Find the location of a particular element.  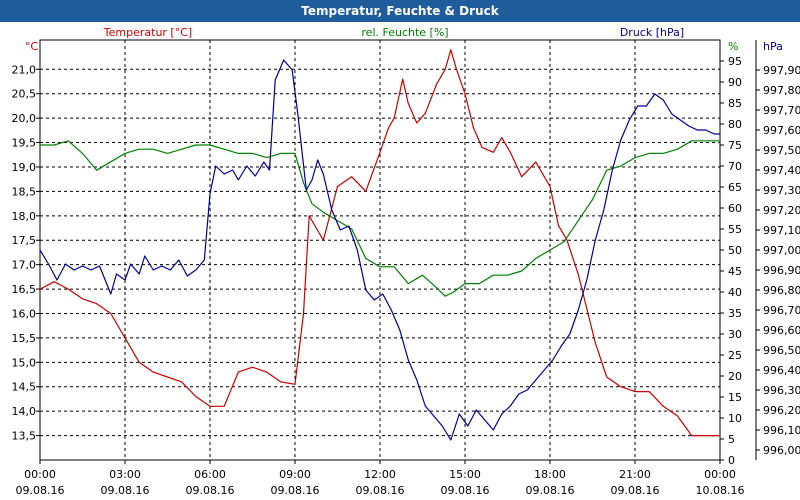

pressure-tick-label: 997,30 is located at coordinates (781, 190).